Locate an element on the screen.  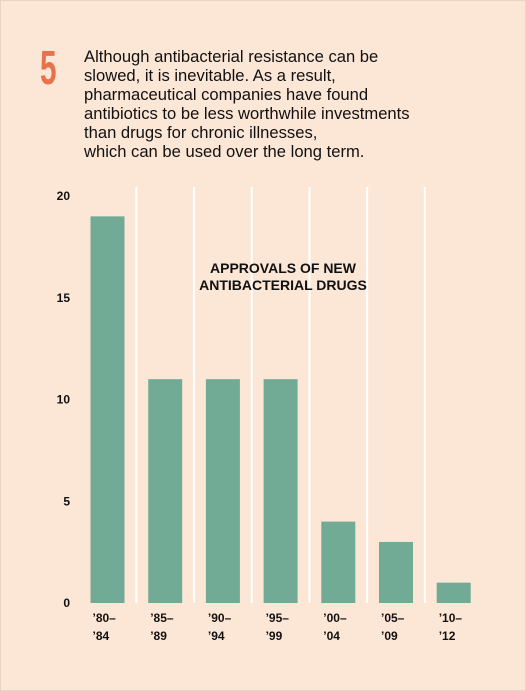
y-tick-label: 0 is located at coordinates (66, 603).